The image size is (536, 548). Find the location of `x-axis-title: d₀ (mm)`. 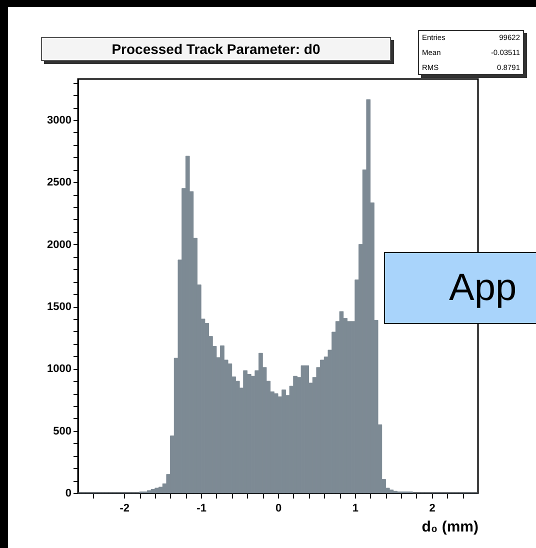

x-axis-title: d₀ (mm) is located at coordinates (450, 527).